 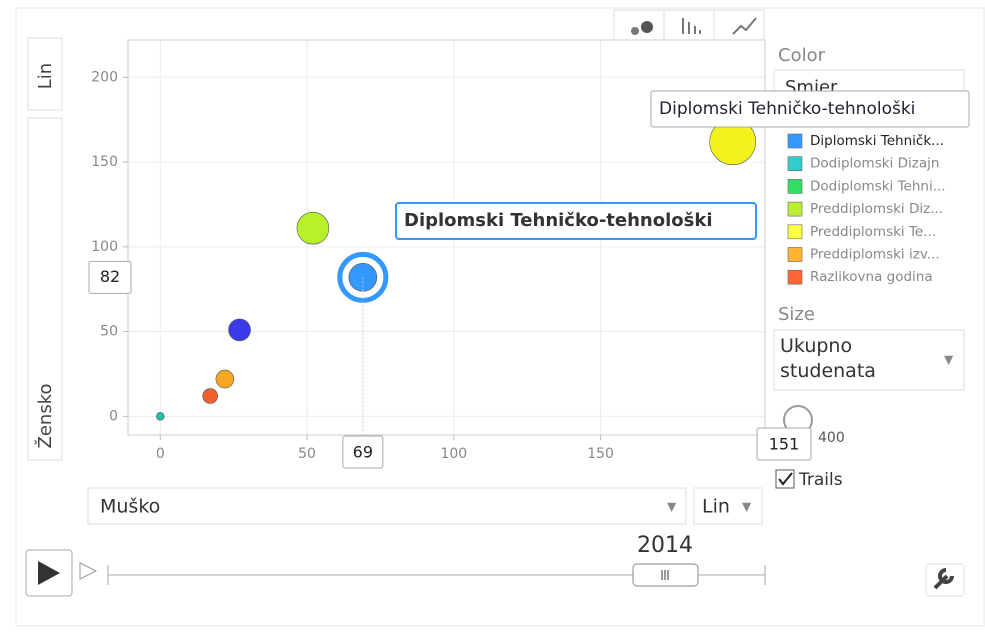 I want to click on size-select, so click(x=869, y=360).